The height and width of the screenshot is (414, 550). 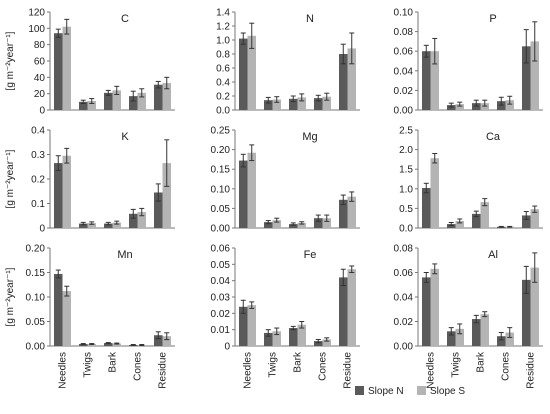 I want to click on bar-C-residue-slope-s, so click(x=166, y=96).